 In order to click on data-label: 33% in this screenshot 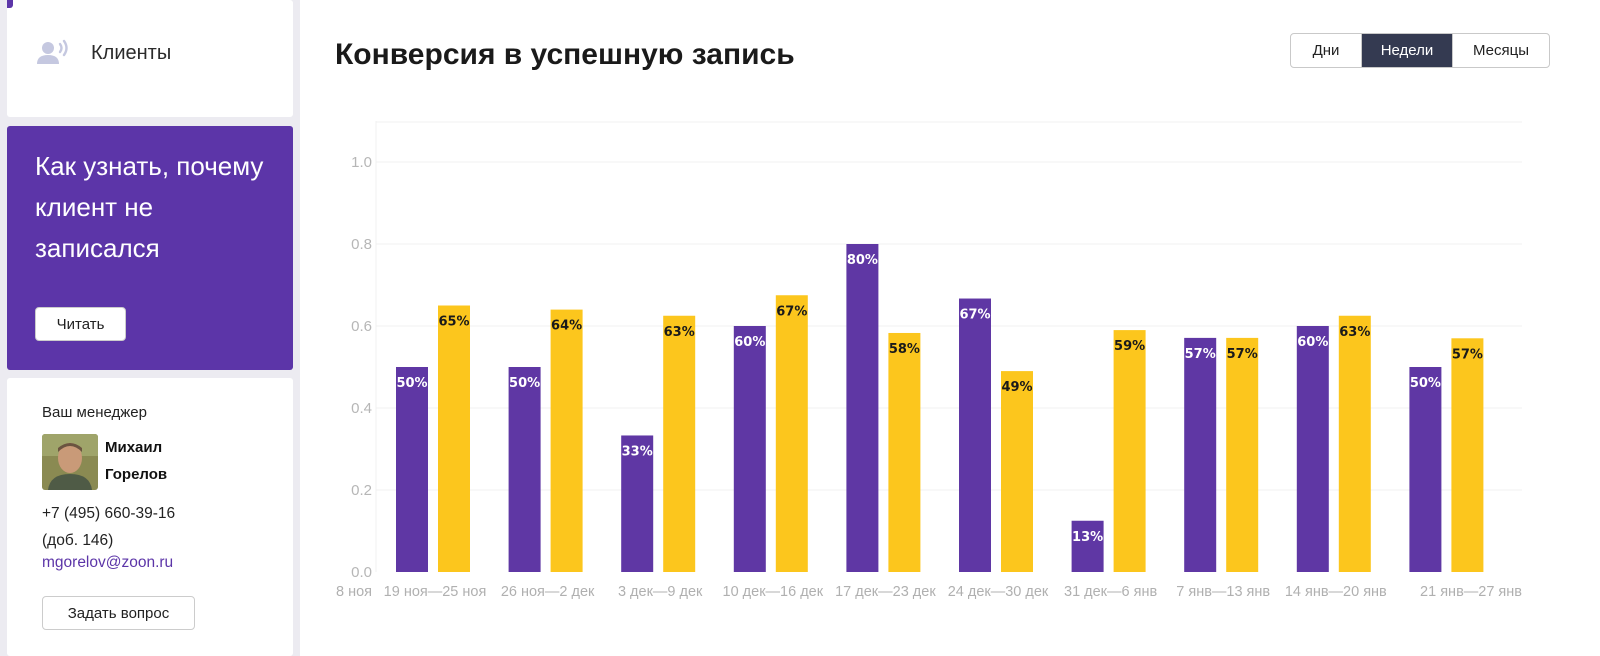, I will do `click(637, 451)`.